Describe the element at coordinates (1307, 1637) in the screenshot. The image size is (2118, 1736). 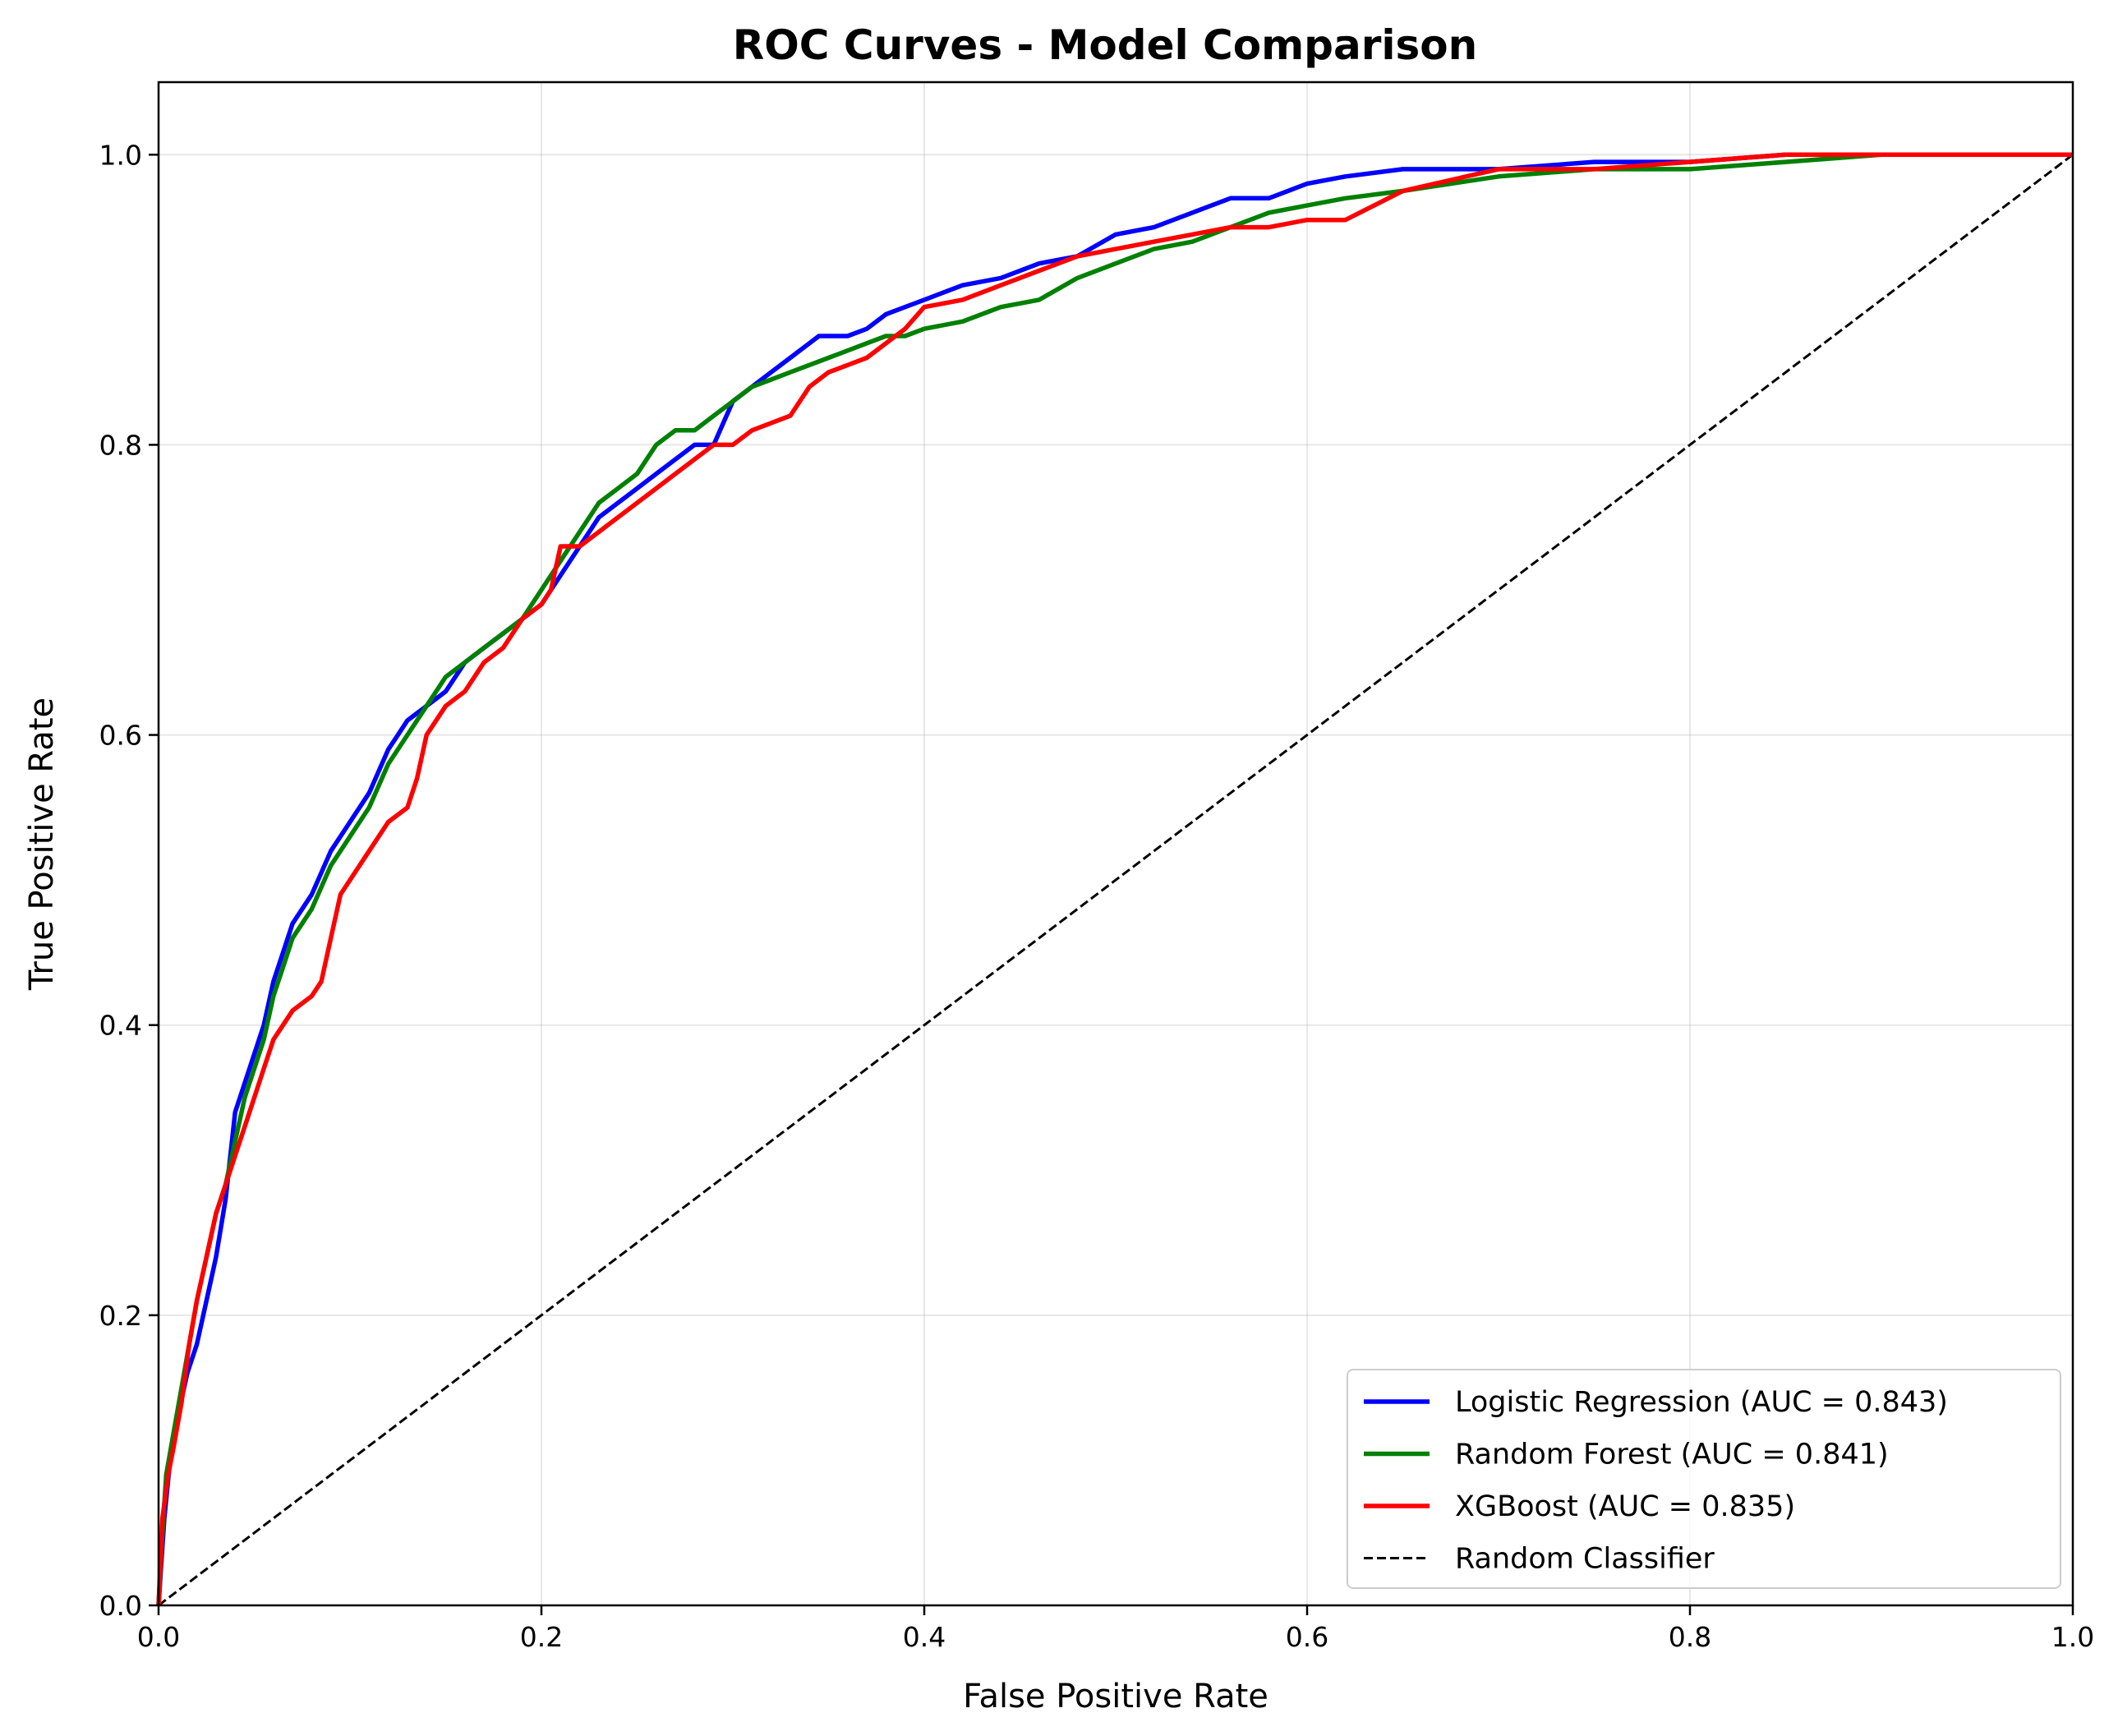
I see `x-tick-label-3: 0.6` at that location.